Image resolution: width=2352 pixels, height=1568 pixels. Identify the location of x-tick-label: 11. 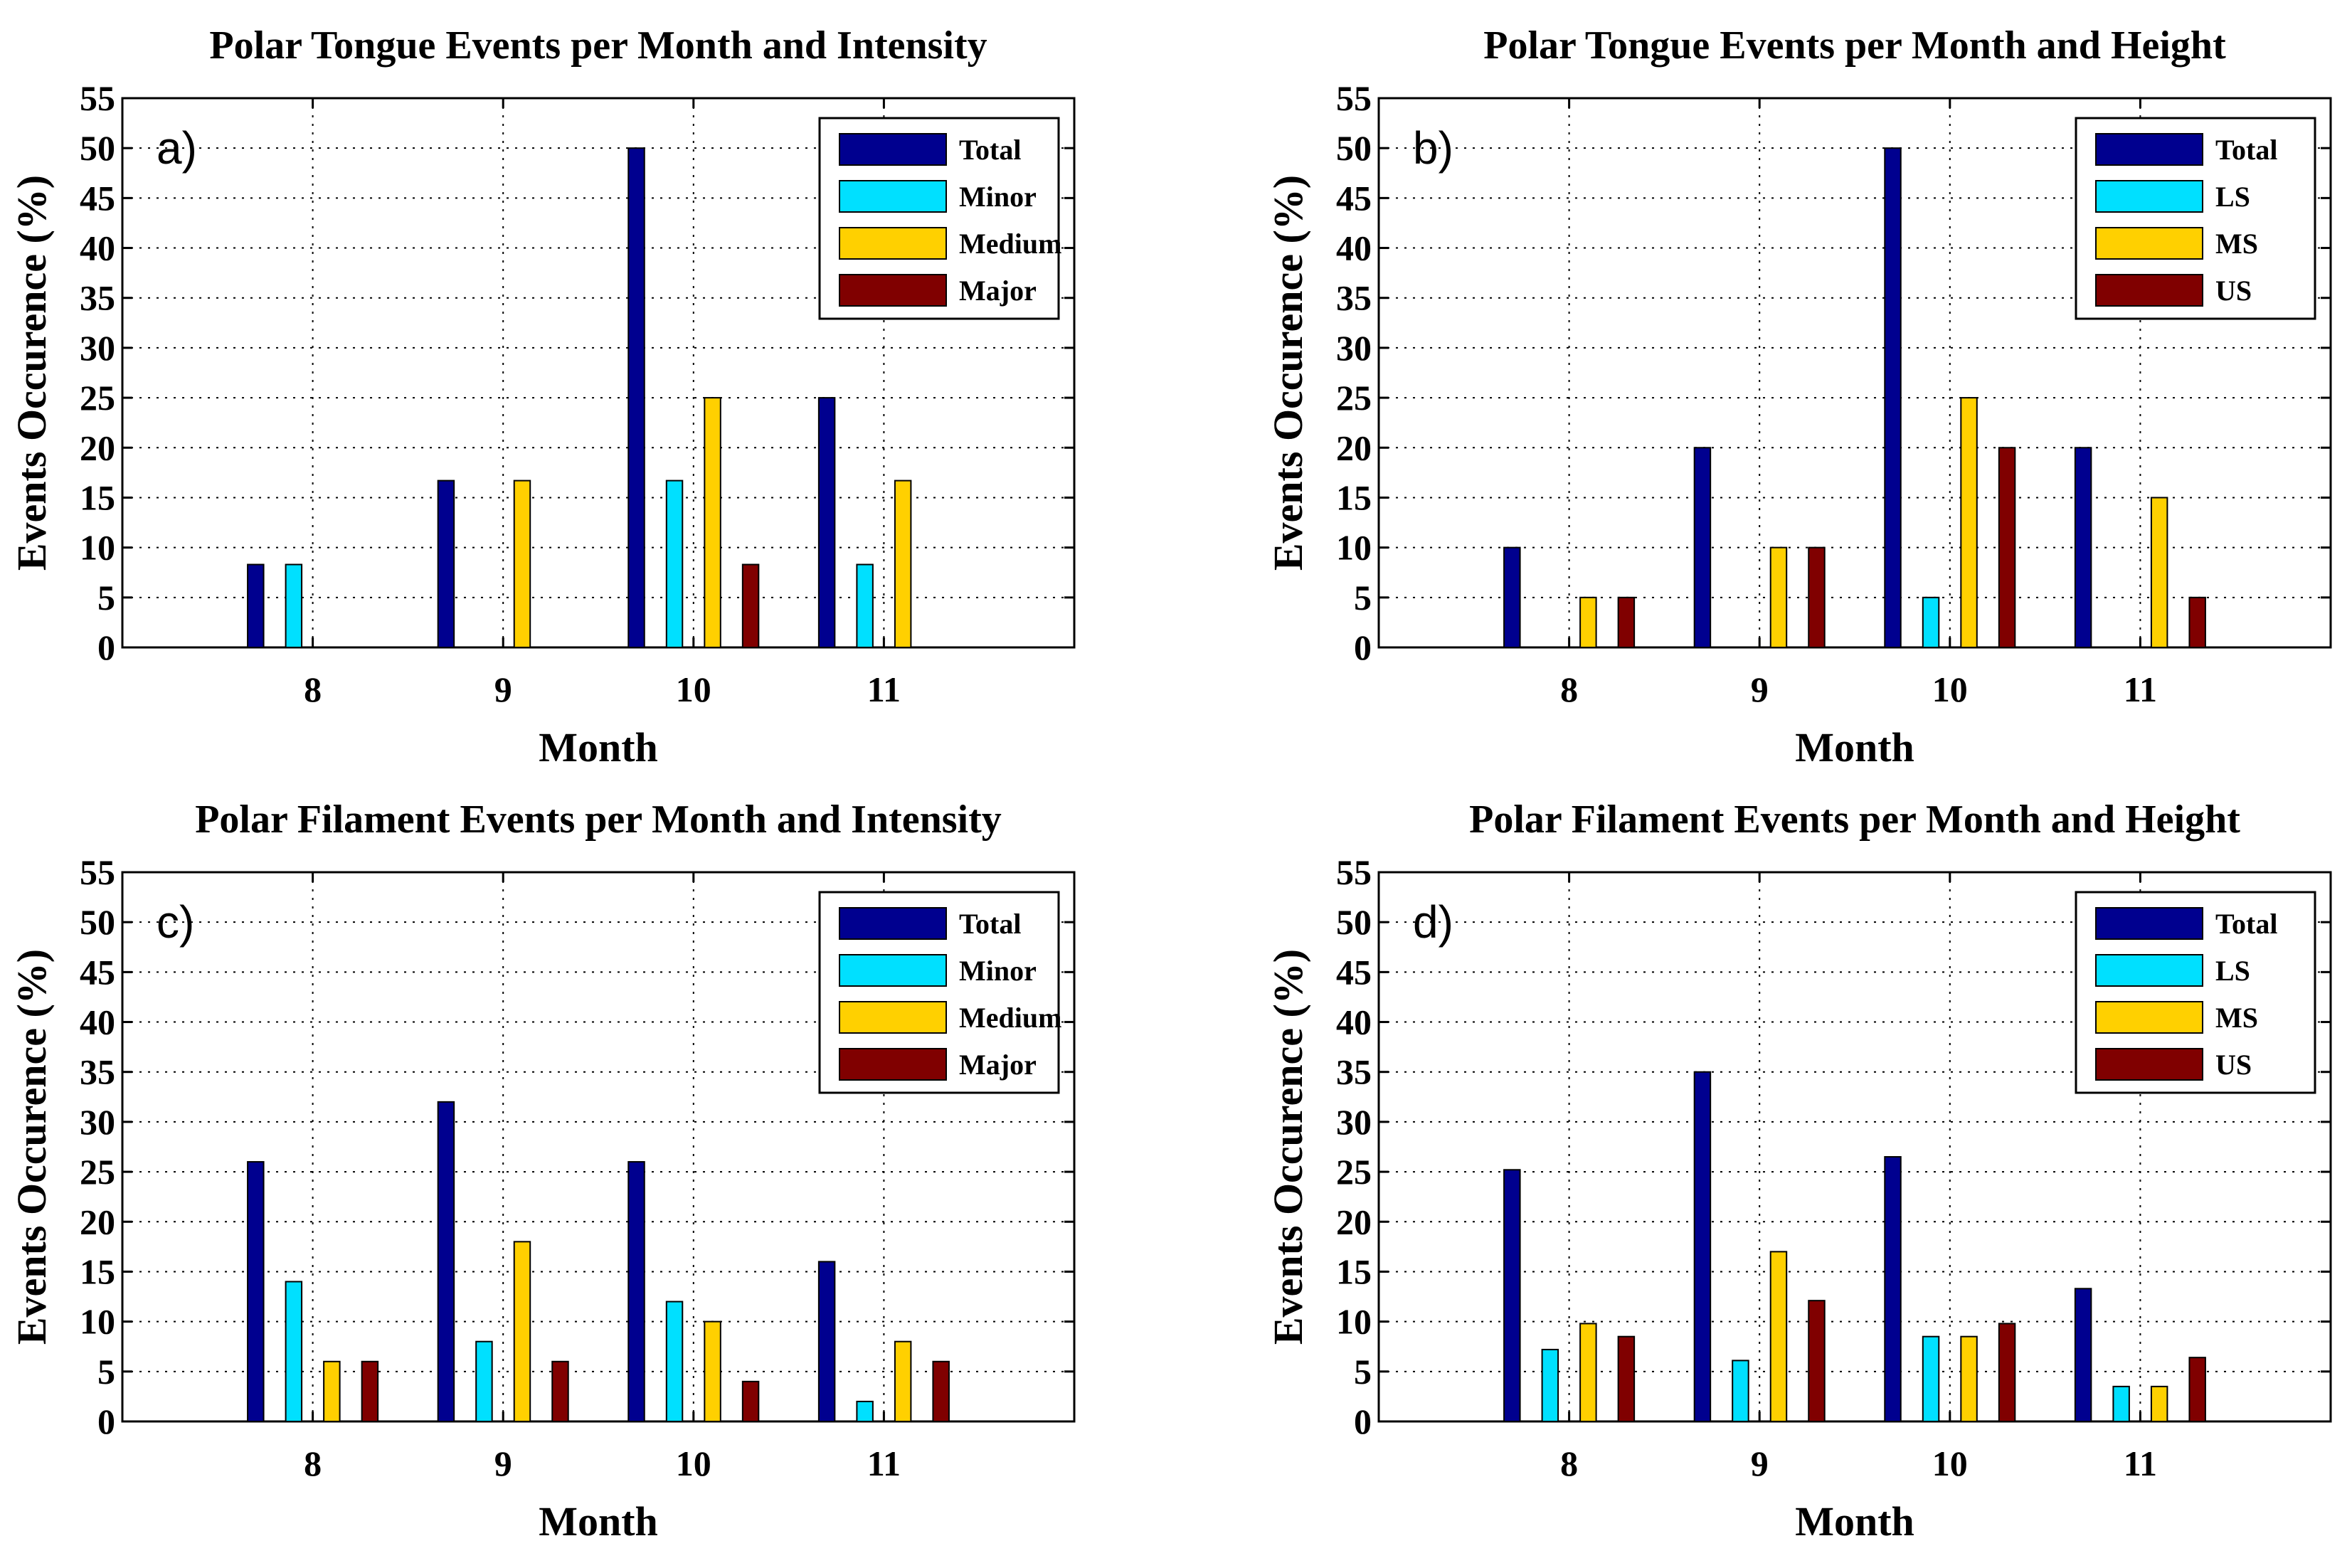
(884, 1463).